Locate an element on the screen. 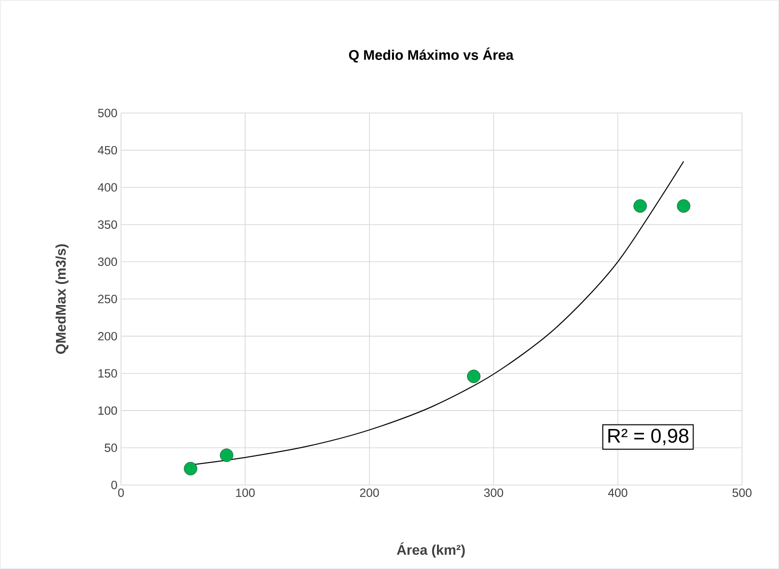 The height and width of the screenshot is (569, 779). y-tick-label: 0 is located at coordinates (114, 485).